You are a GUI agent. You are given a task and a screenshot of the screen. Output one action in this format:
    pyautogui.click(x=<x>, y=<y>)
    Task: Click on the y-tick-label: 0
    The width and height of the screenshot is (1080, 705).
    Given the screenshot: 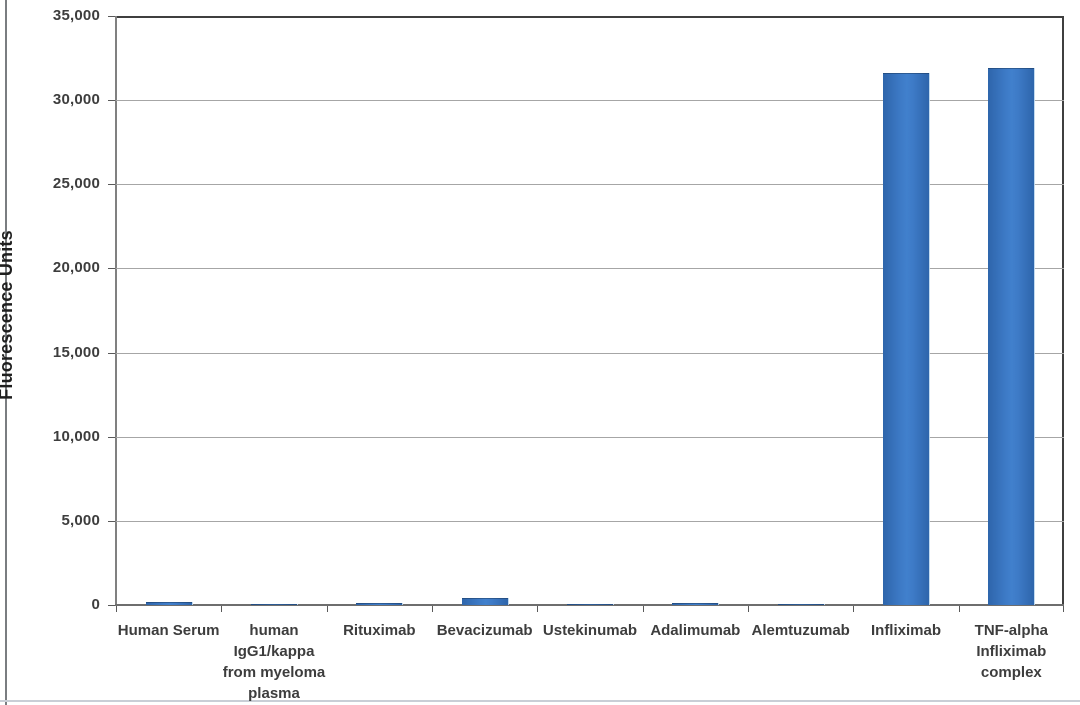 What is the action you would take?
    pyautogui.click(x=95, y=604)
    